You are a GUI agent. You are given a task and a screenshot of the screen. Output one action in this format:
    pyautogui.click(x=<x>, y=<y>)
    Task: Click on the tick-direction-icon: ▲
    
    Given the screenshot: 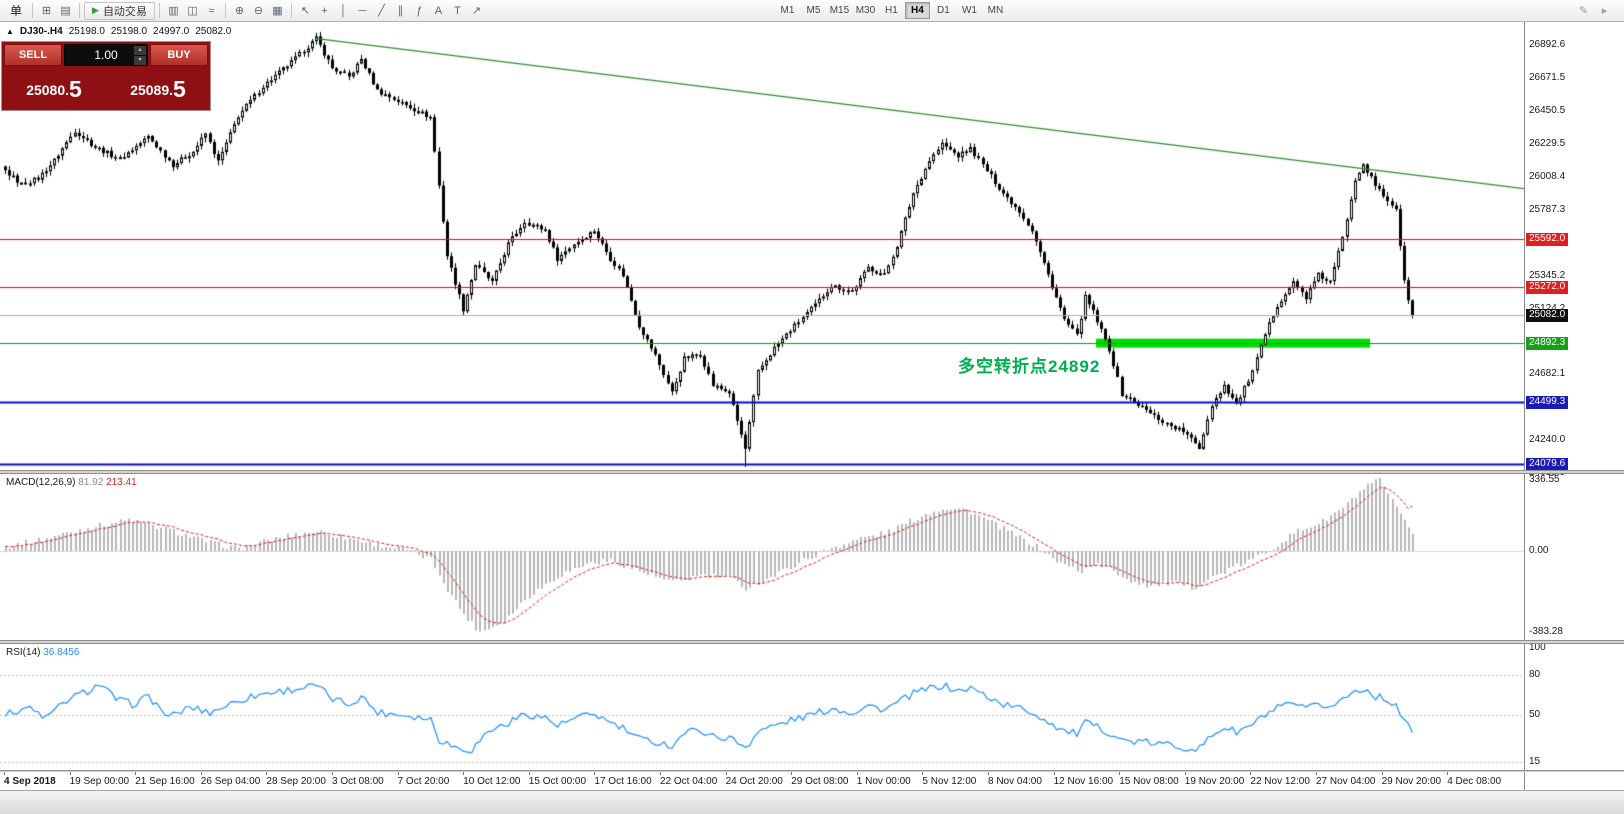 What is the action you would take?
    pyautogui.click(x=10, y=31)
    